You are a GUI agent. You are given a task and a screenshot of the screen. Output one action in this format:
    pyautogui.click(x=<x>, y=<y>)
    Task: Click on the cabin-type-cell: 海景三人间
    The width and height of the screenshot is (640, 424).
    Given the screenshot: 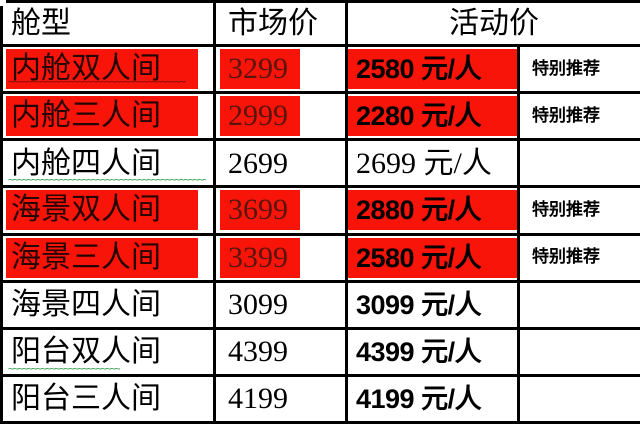 What is the action you would take?
    pyautogui.click(x=108, y=257)
    